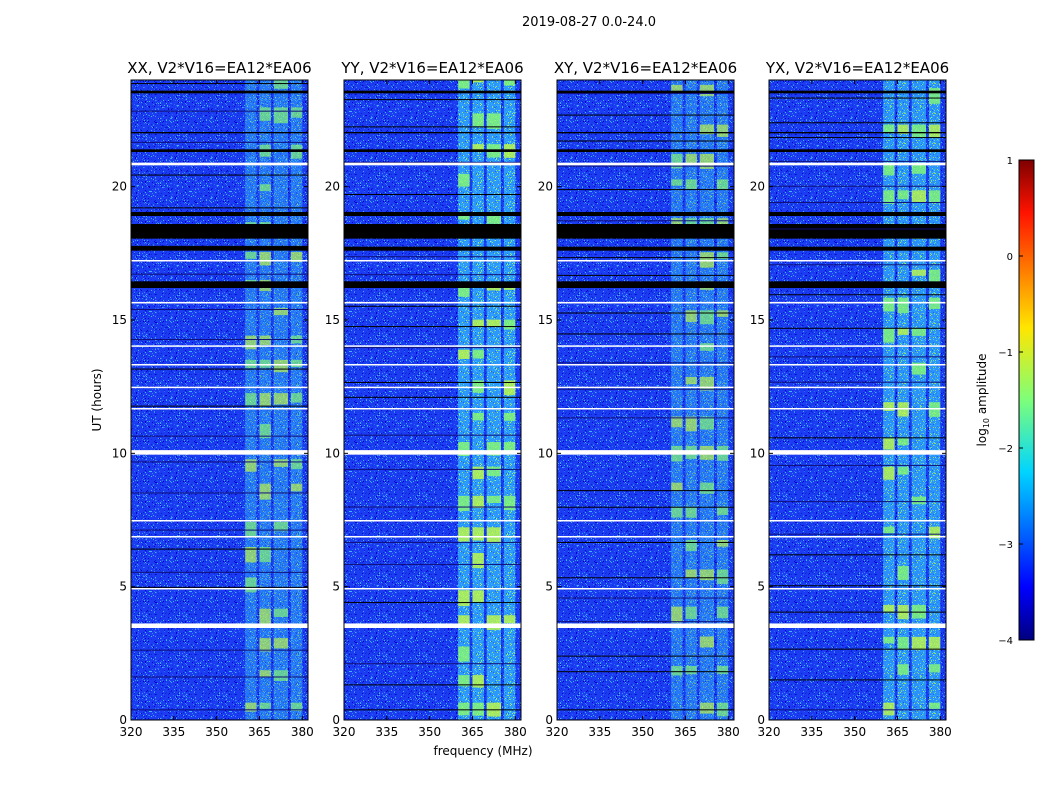  What do you see at coordinates (645, 68) in the screenshot?
I see `panel-title: XY, V2*V16=EA12*EA06` at bounding box center [645, 68].